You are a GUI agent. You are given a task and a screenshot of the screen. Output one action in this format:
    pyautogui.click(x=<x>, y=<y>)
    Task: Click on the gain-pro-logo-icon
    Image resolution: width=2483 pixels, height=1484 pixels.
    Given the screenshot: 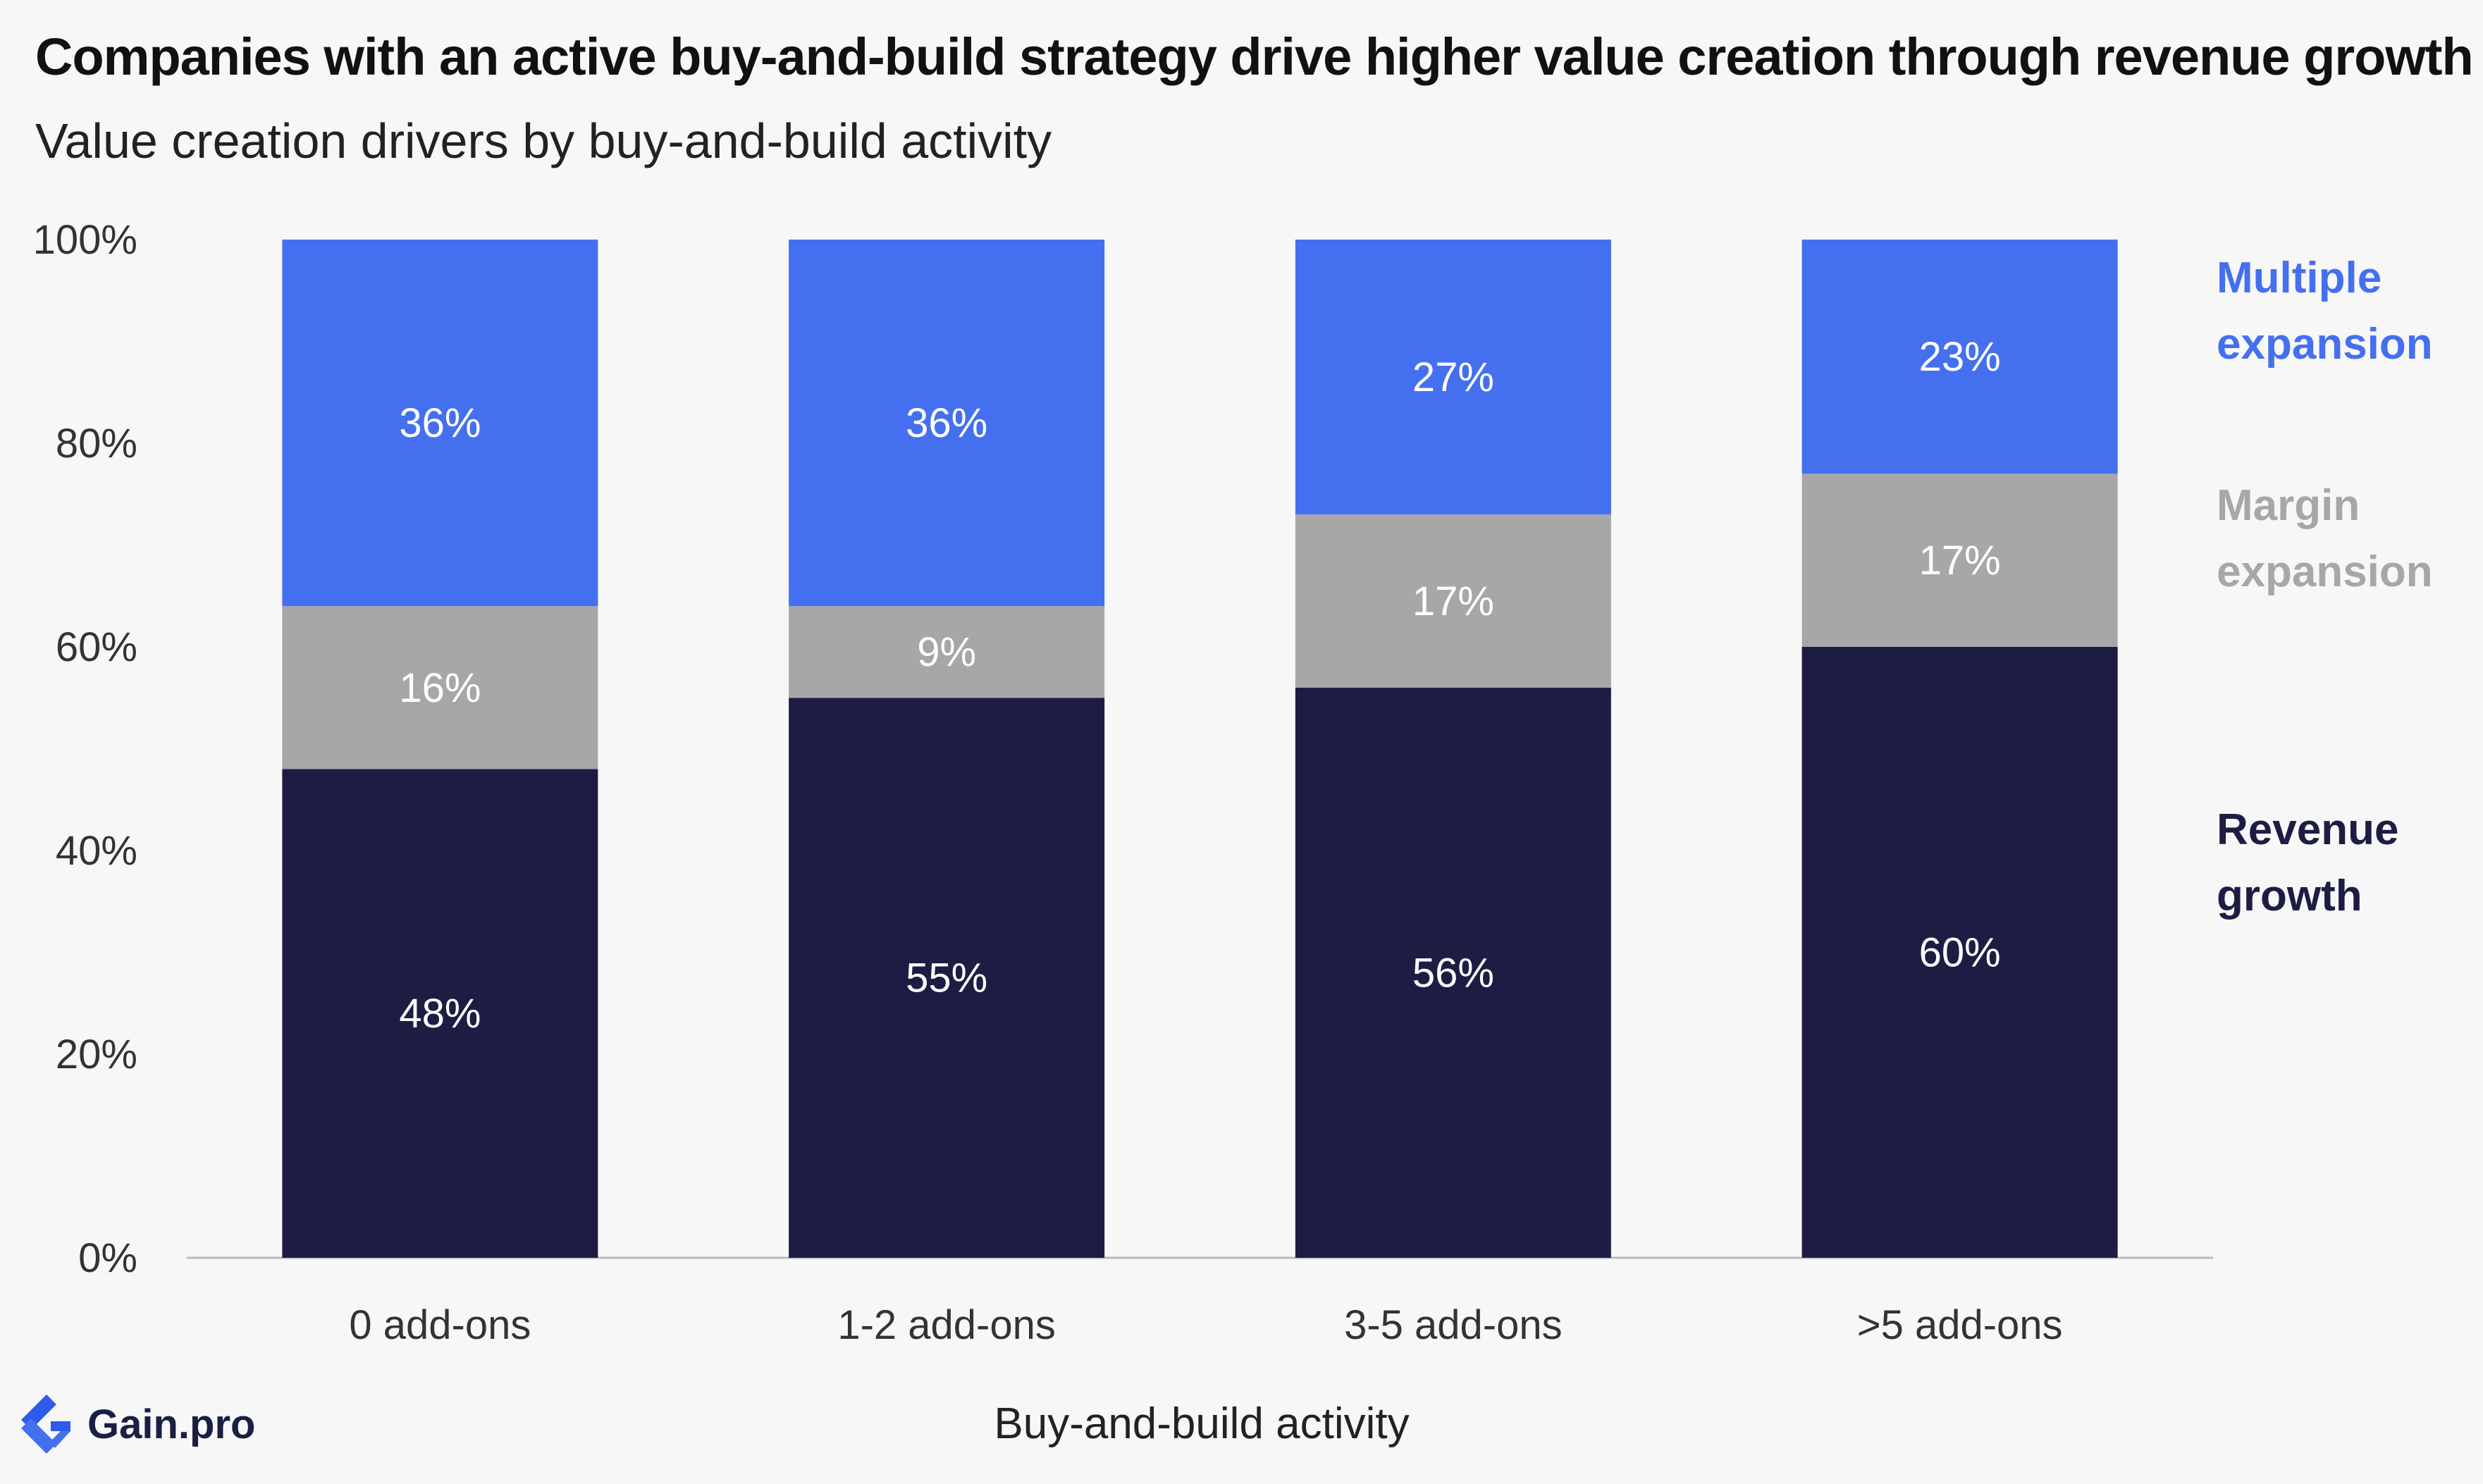 What is the action you would take?
    pyautogui.click(x=45, y=1424)
    